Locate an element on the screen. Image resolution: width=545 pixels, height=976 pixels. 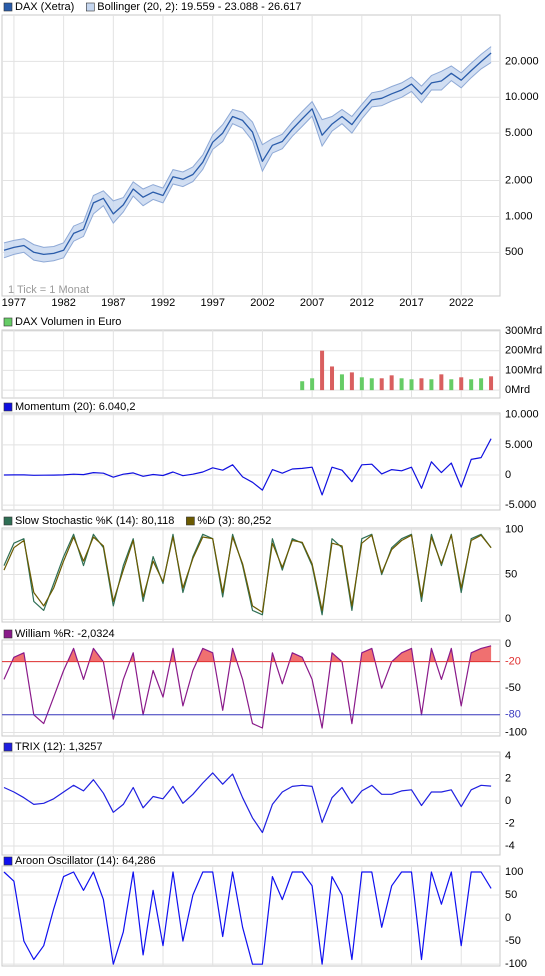
x-tick-label: 1982 is located at coordinates (63, 303).